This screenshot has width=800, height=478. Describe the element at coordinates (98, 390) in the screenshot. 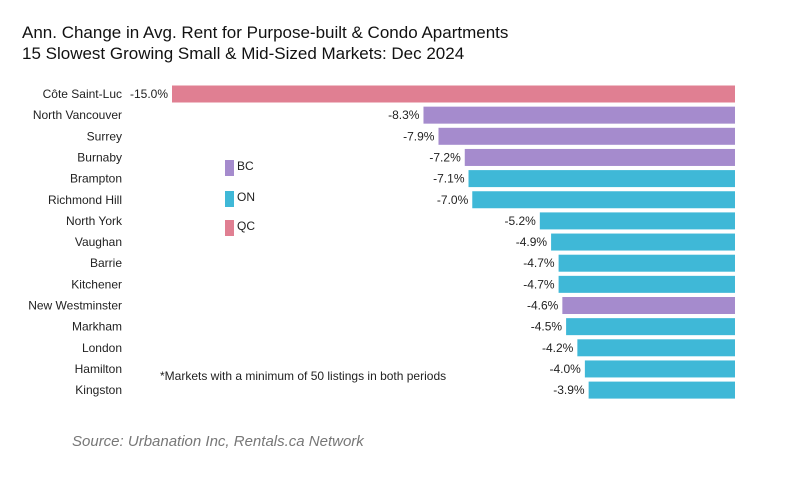

I see `category-label-kingston: Kingston` at that location.